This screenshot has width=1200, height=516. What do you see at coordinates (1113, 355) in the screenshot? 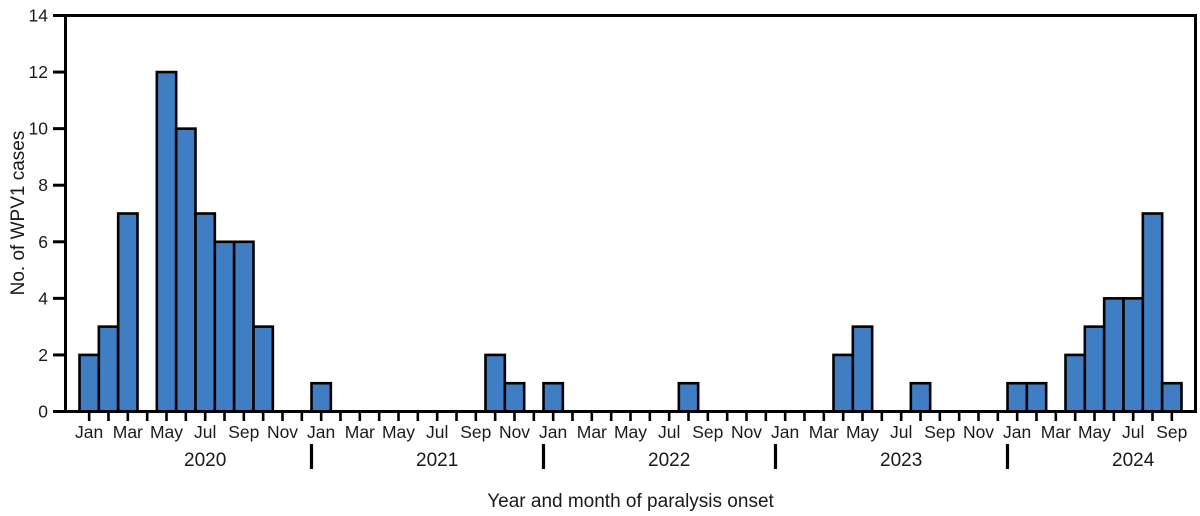
I see `bar-2024-Jun` at bounding box center [1113, 355].